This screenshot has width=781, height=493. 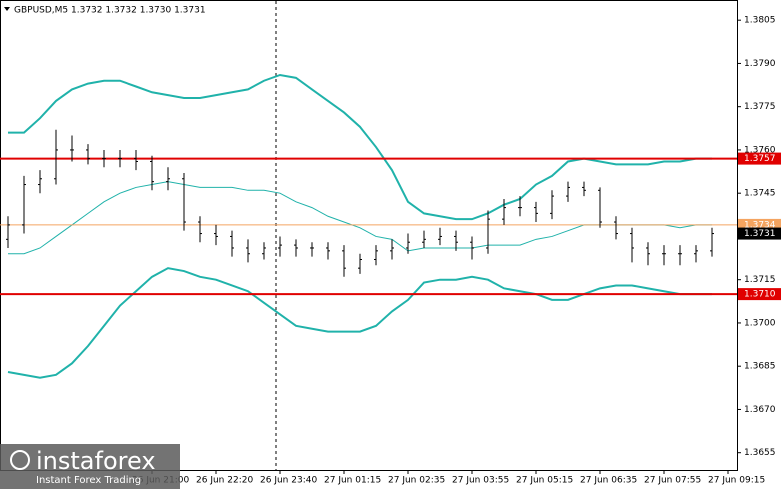 I want to click on watermark-icon, so click(x=20, y=460).